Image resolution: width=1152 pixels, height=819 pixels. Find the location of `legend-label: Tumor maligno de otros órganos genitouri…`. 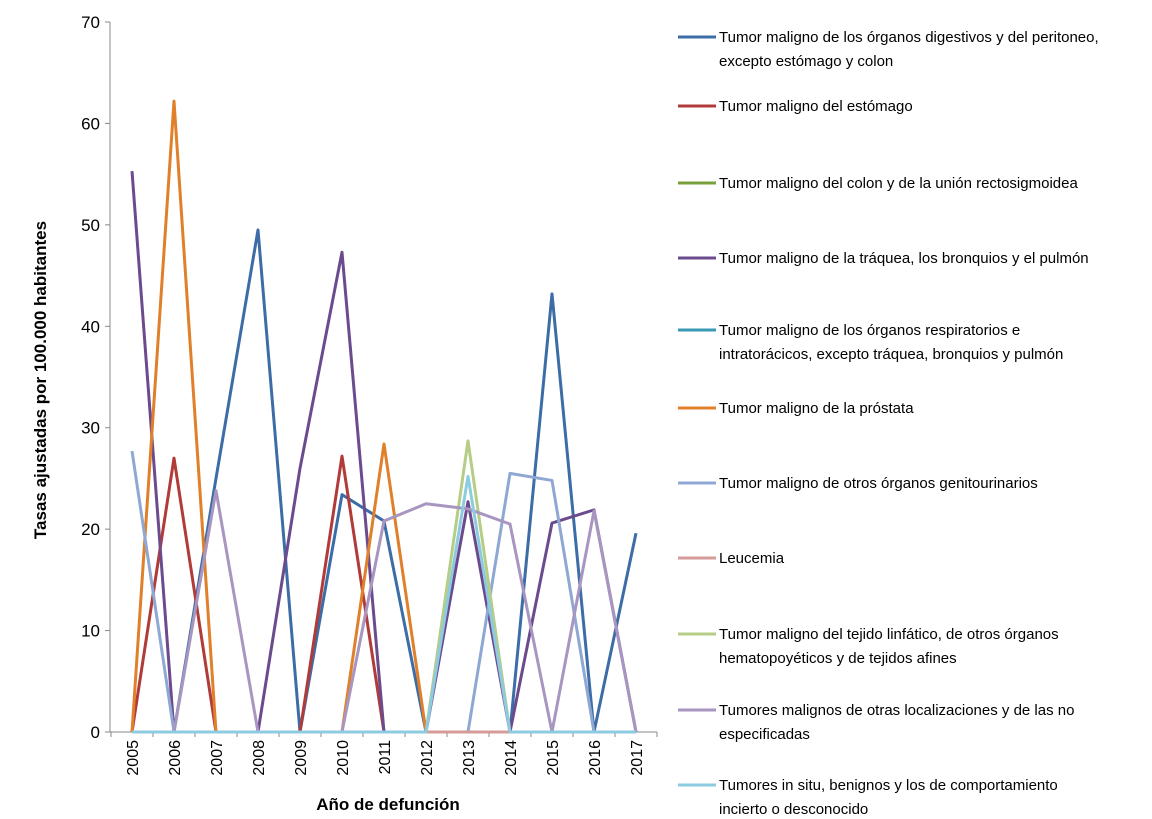

legend-label: Tumor maligno de otros órganos genitouri… is located at coordinates (878, 483).